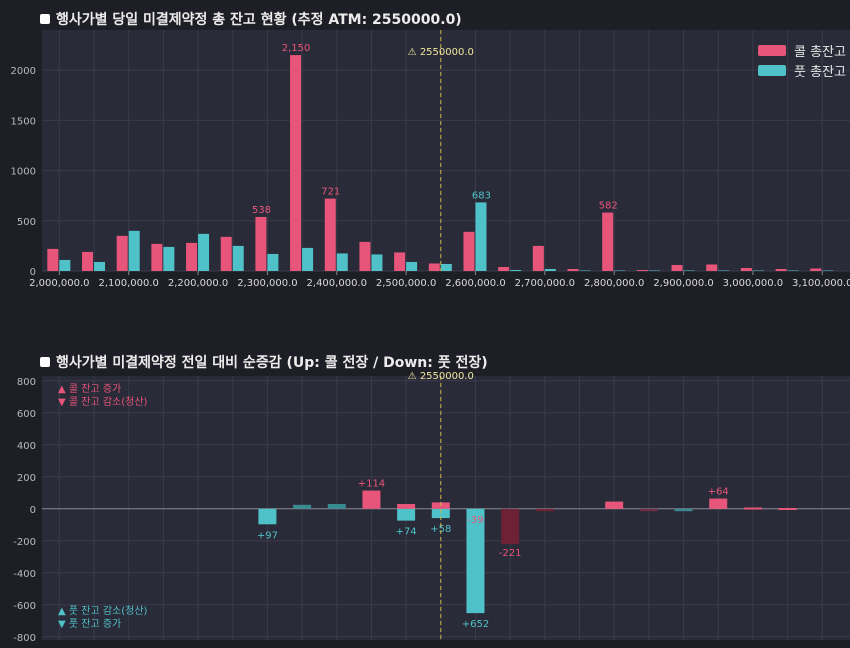 This screenshot has height=648, width=850. What do you see at coordinates (614, 283) in the screenshot?
I see `x-tick-label: 2,800,000.0` at bounding box center [614, 283].